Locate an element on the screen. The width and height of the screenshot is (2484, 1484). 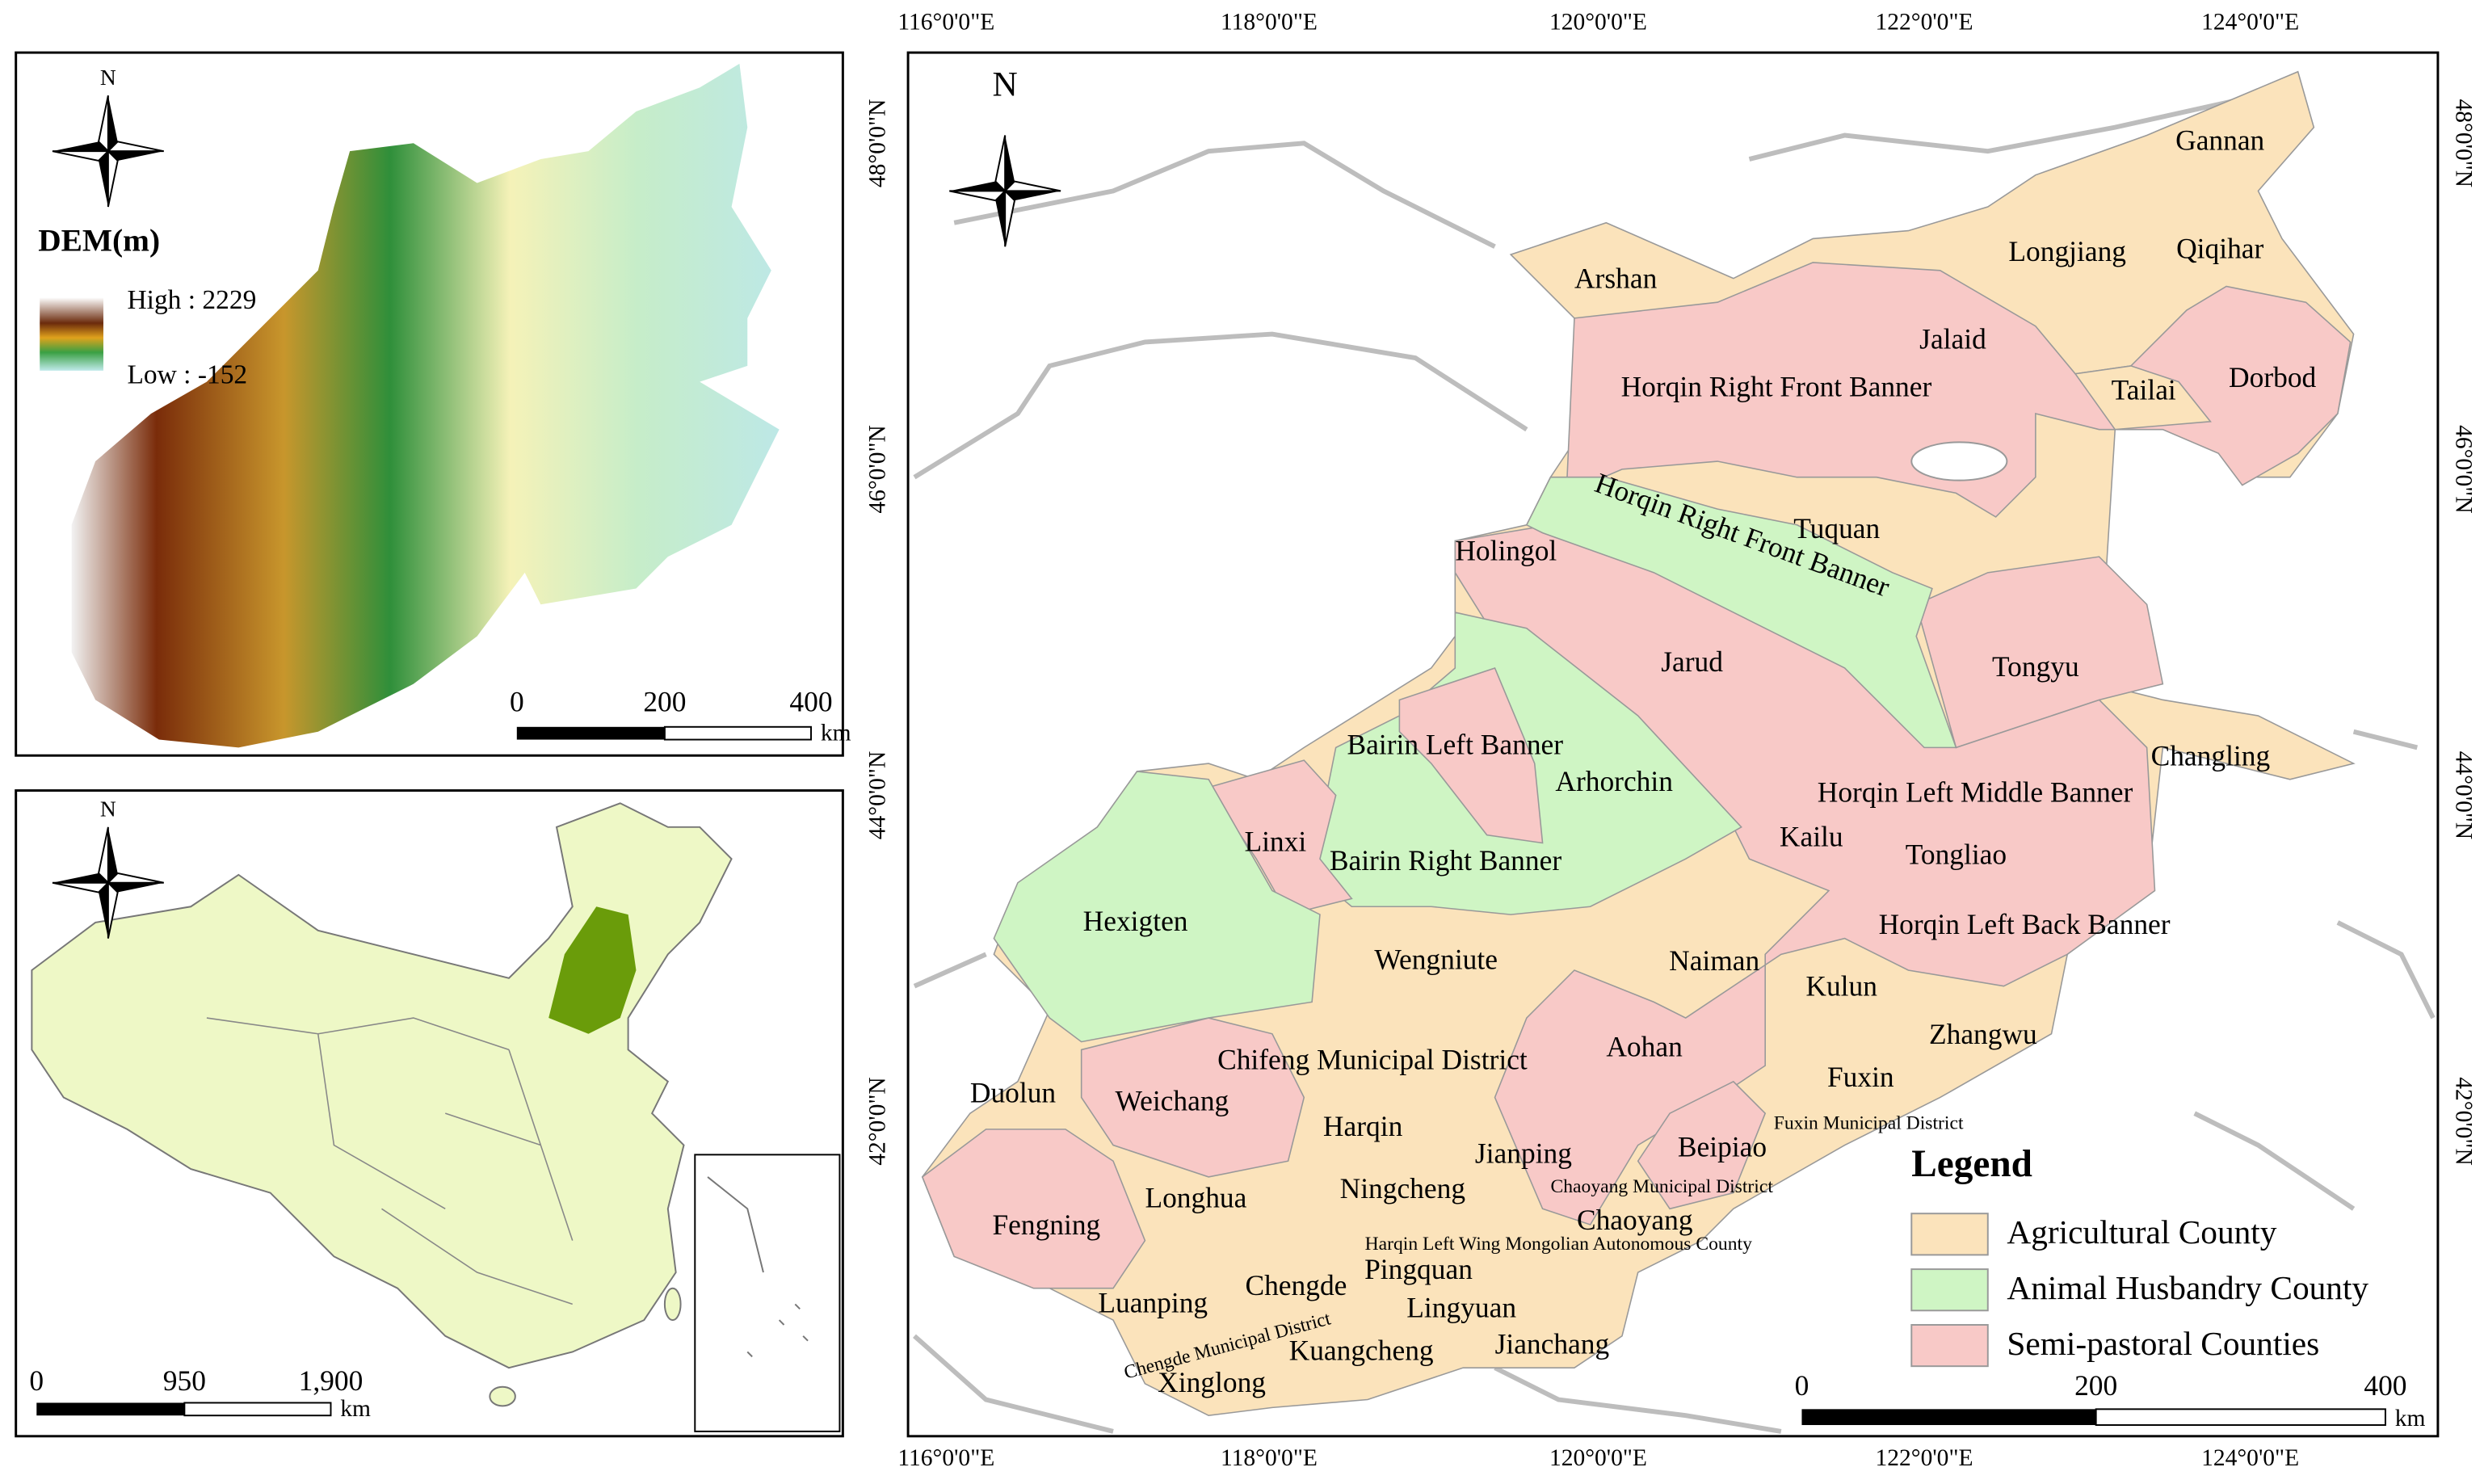
county-label: Horqin Left Middle Banner is located at coordinates (1975, 792).